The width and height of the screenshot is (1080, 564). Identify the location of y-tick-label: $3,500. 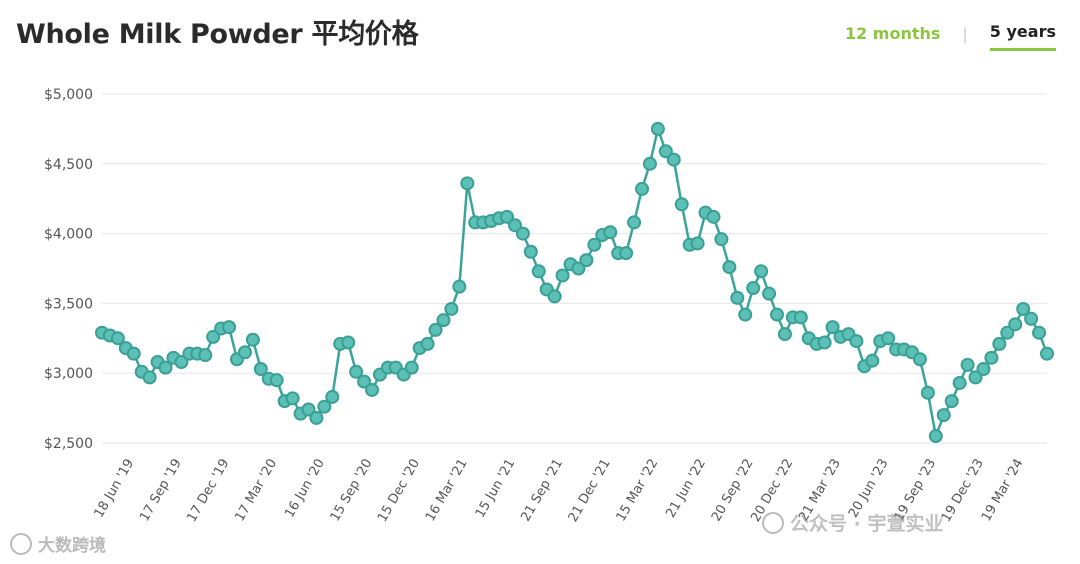
(68, 304).